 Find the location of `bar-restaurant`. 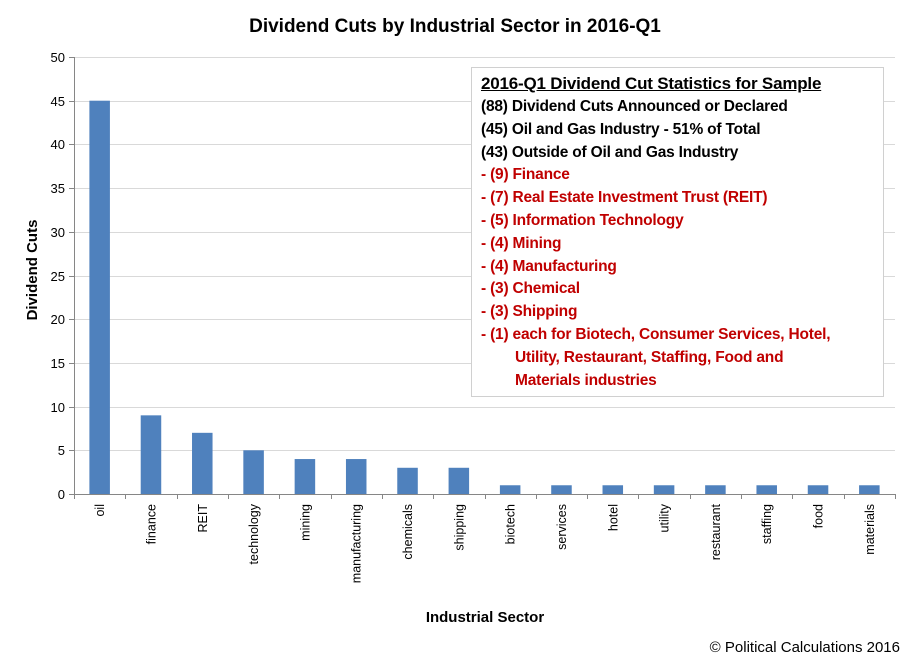

bar-restaurant is located at coordinates (715, 489).